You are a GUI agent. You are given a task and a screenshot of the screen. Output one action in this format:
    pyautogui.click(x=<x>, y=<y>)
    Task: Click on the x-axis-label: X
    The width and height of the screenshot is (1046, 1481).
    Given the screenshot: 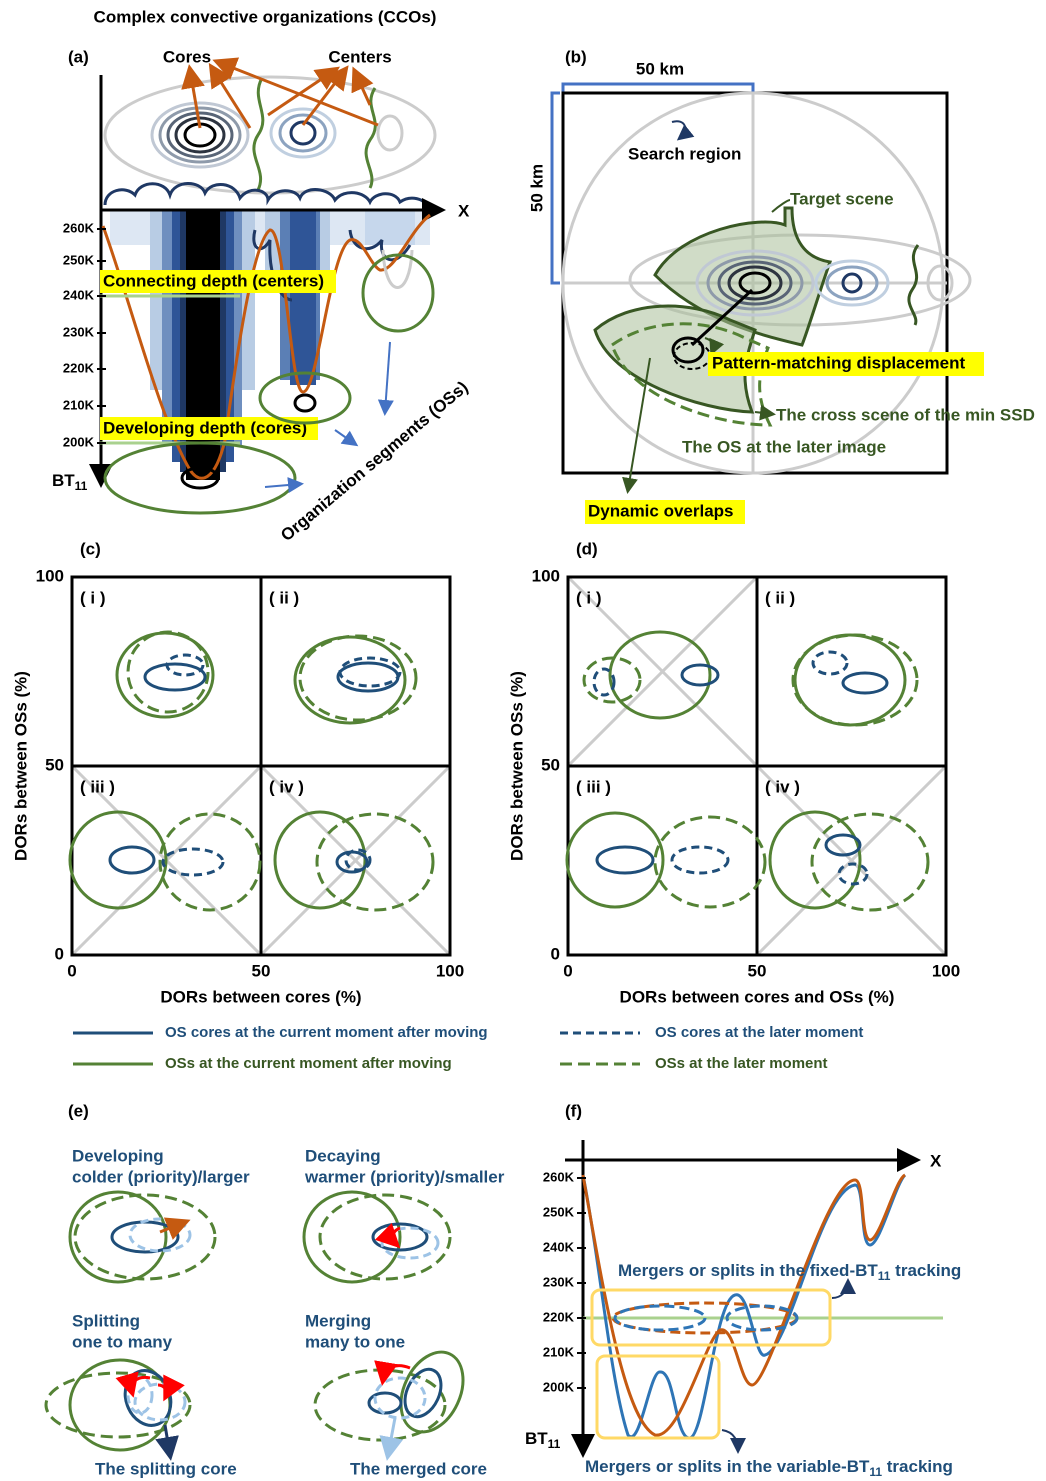 What is the action you would take?
    pyautogui.click(x=936, y=1160)
    